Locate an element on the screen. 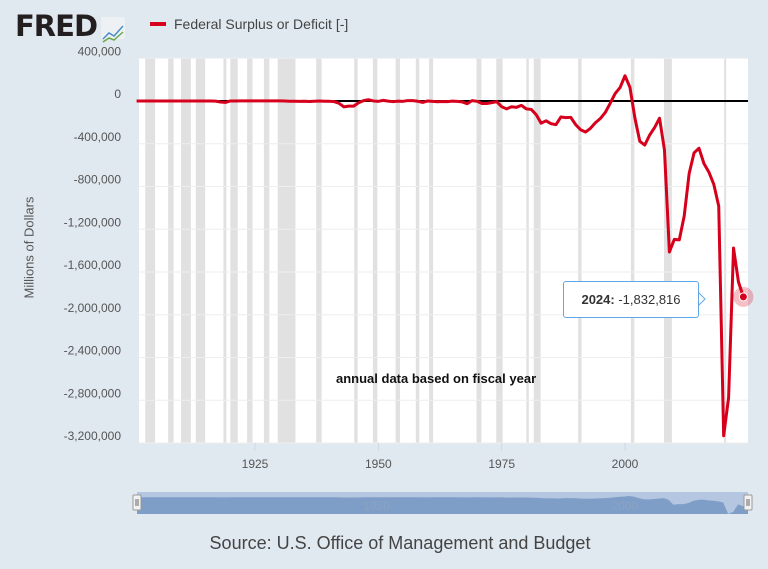 Image resolution: width=768 pixels, height=569 pixels. navigator-series is located at coordinates (442, 505).